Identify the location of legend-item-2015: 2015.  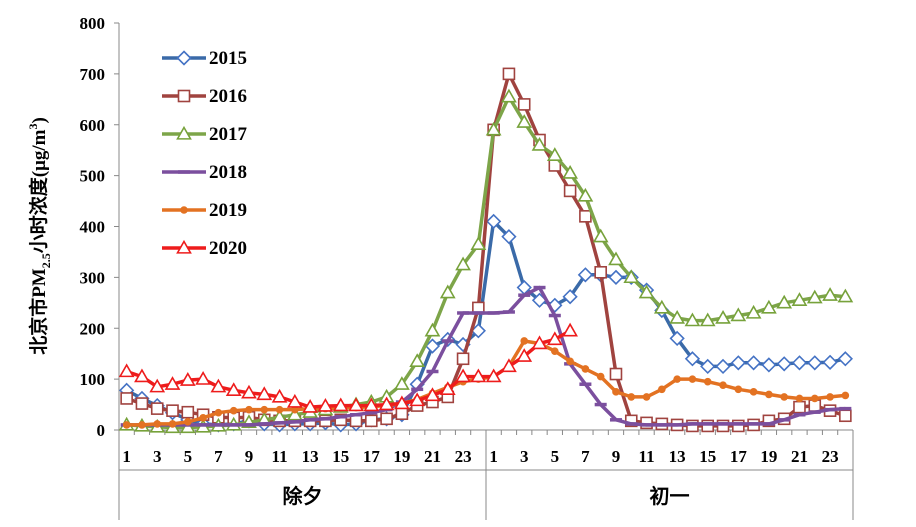
(204, 58).